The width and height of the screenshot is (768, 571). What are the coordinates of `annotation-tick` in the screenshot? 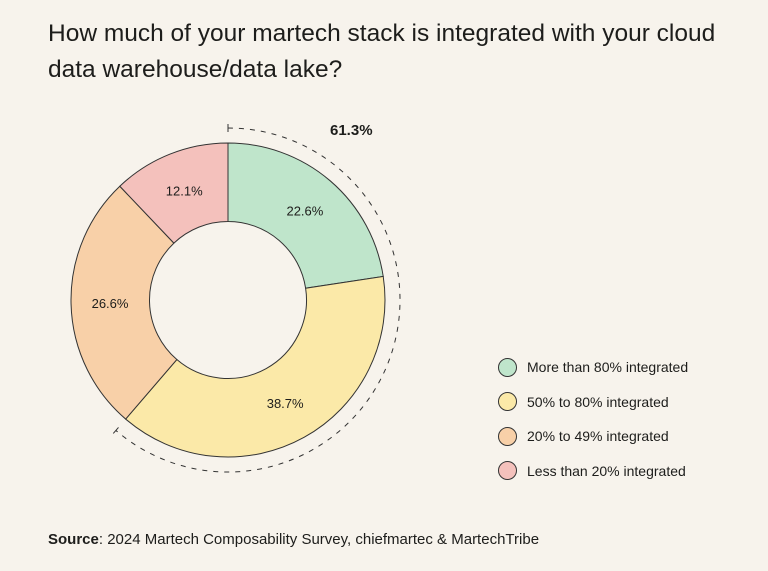 It's located at (115, 430).